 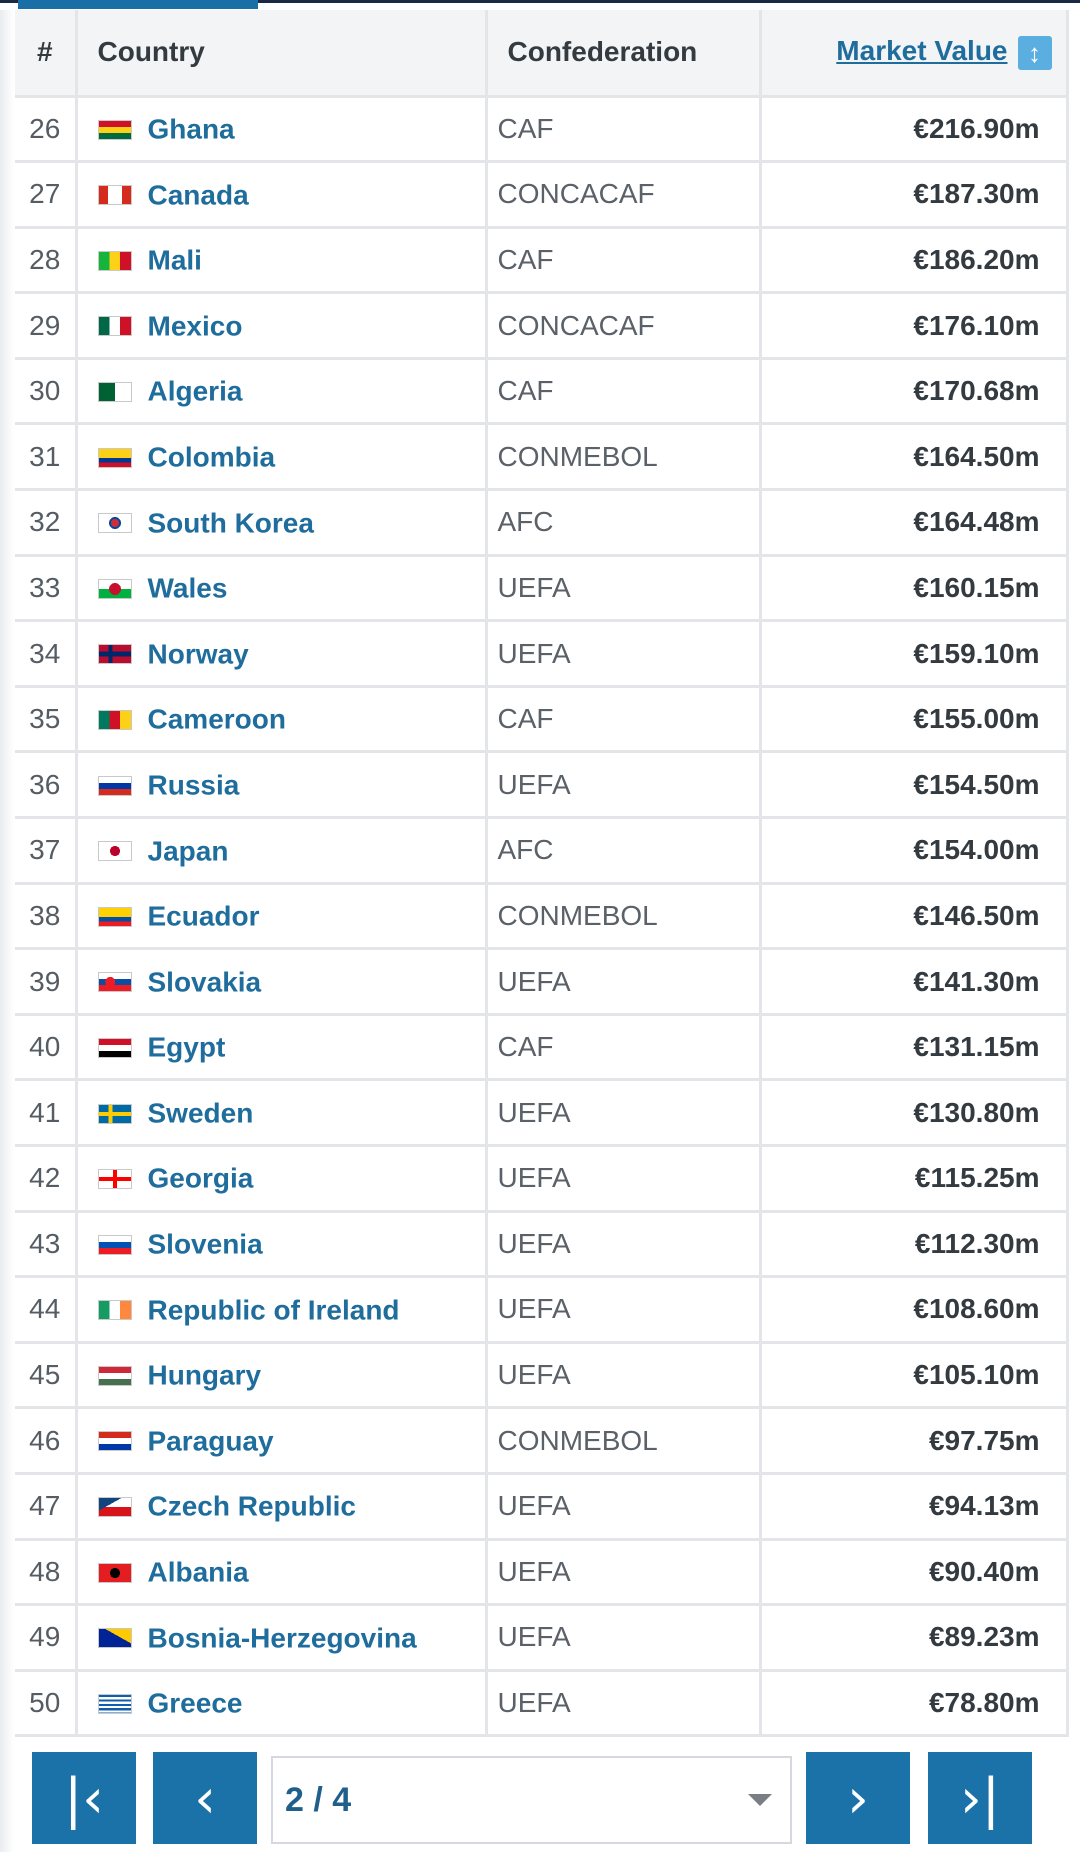 What do you see at coordinates (914, 1704) in the screenshot?
I see `market-value-cell: €78.80m` at bounding box center [914, 1704].